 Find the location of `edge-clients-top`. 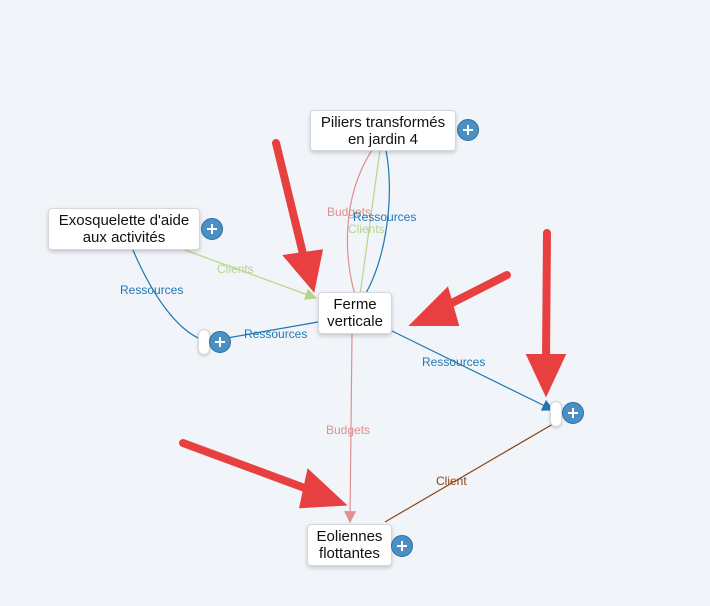

edge-clients-top is located at coordinates (370, 222).